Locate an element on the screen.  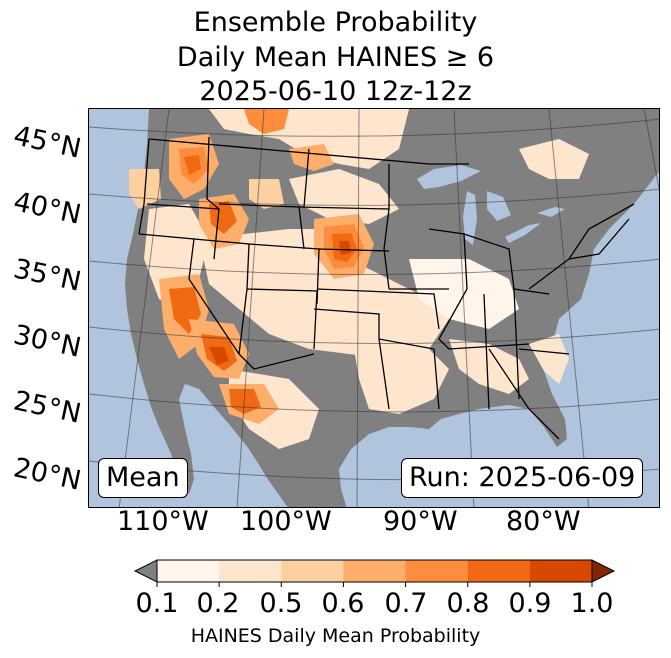
colorbar is located at coordinates (374, 573).